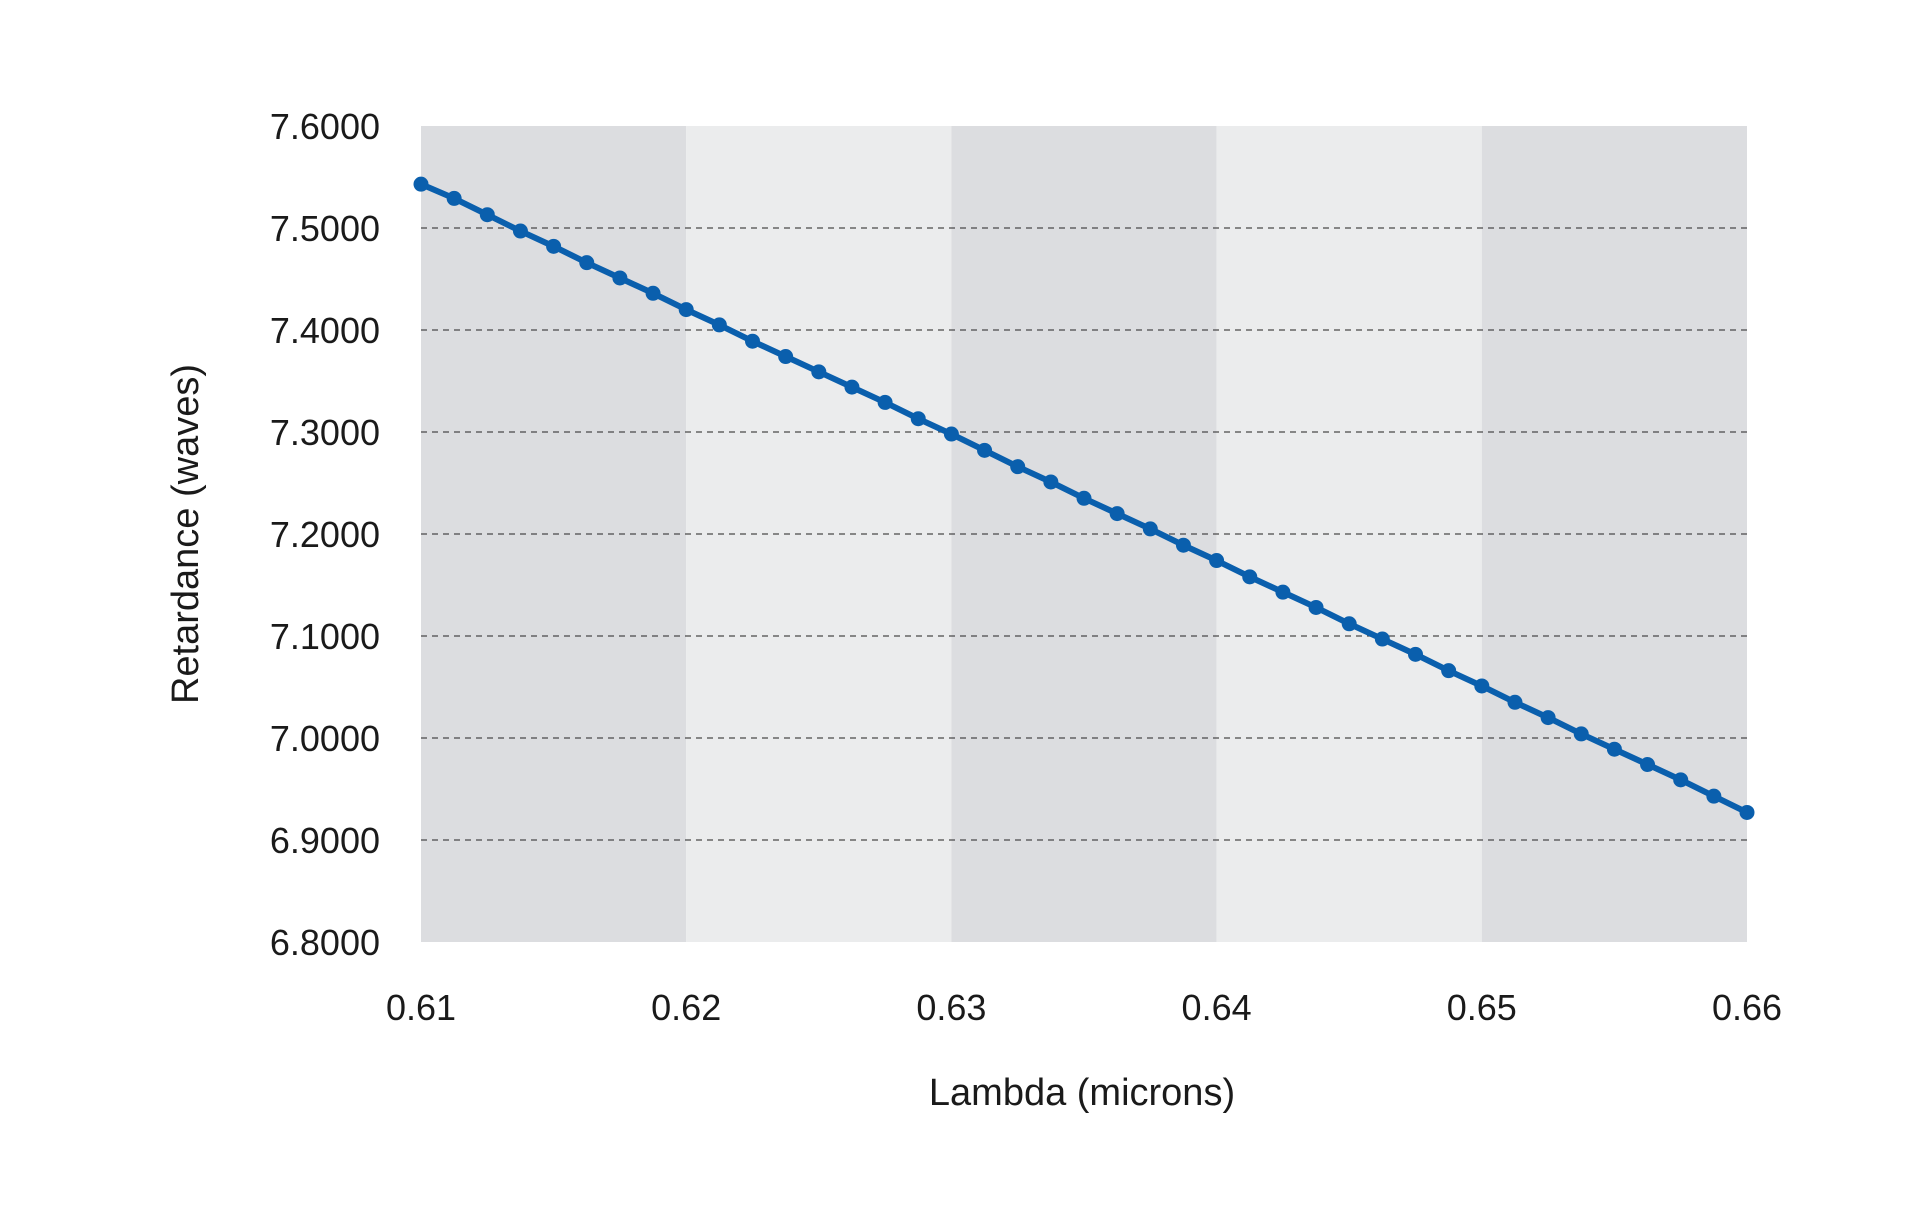 Image resolution: width=1920 pixels, height=1209 pixels. What do you see at coordinates (325, 126) in the screenshot?
I see `y-tick-label: 7.6000` at bounding box center [325, 126].